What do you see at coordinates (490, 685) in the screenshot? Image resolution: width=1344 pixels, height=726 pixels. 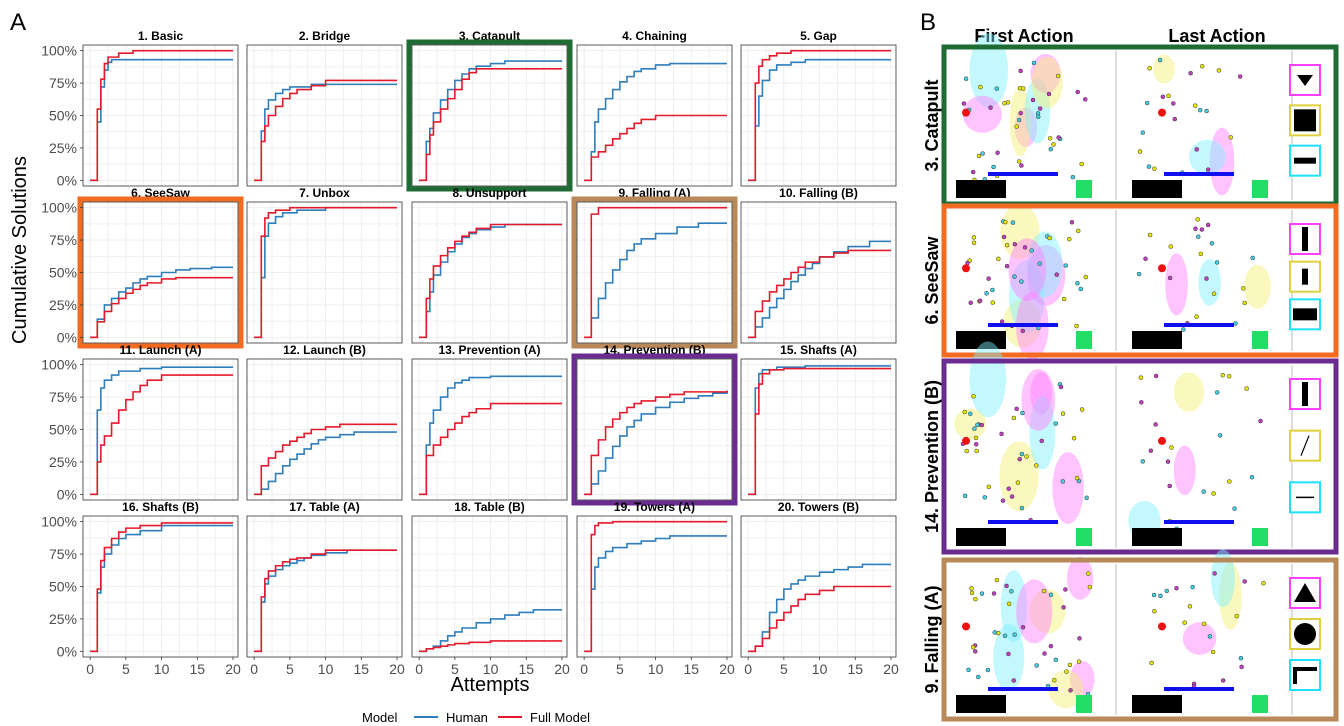 I see `x-axis-title: Attempts` at bounding box center [490, 685].